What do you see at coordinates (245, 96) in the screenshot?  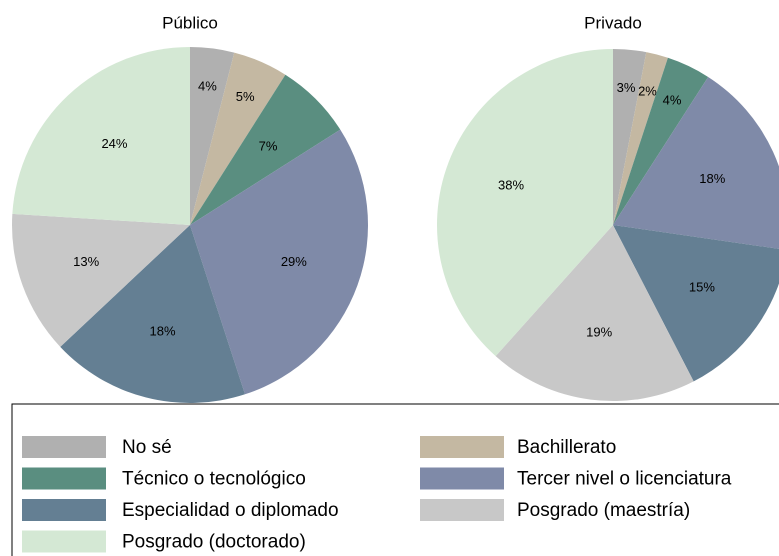 I see `slice-label: 5%` at bounding box center [245, 96].